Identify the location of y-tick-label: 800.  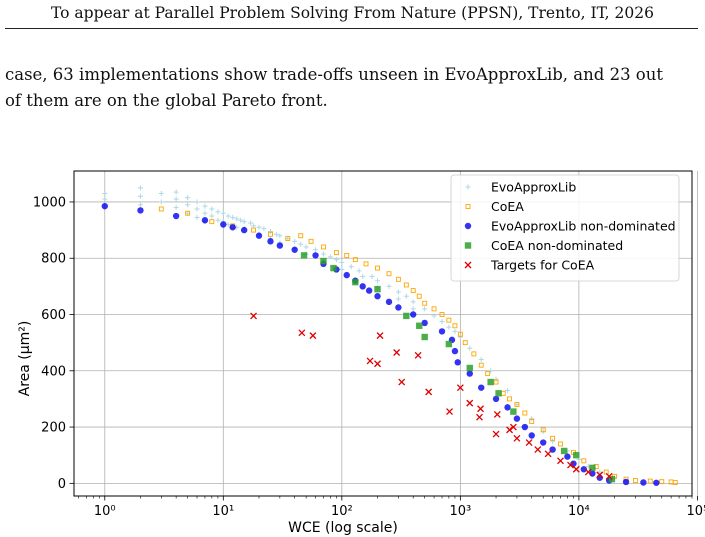
(53, 259).